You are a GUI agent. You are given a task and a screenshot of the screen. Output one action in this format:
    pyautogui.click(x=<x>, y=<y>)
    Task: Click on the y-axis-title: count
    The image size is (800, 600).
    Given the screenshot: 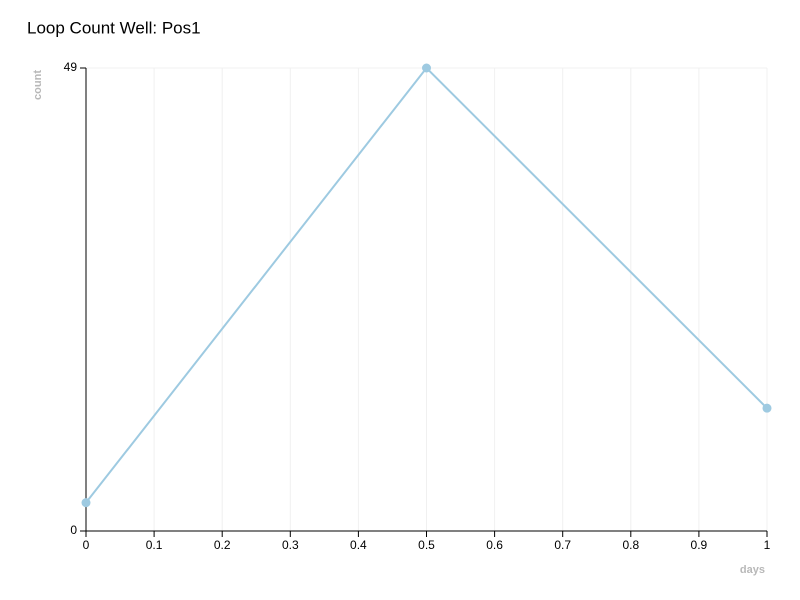 What is the action you would take?
    pyautogui.click(x=38, y=85)
    